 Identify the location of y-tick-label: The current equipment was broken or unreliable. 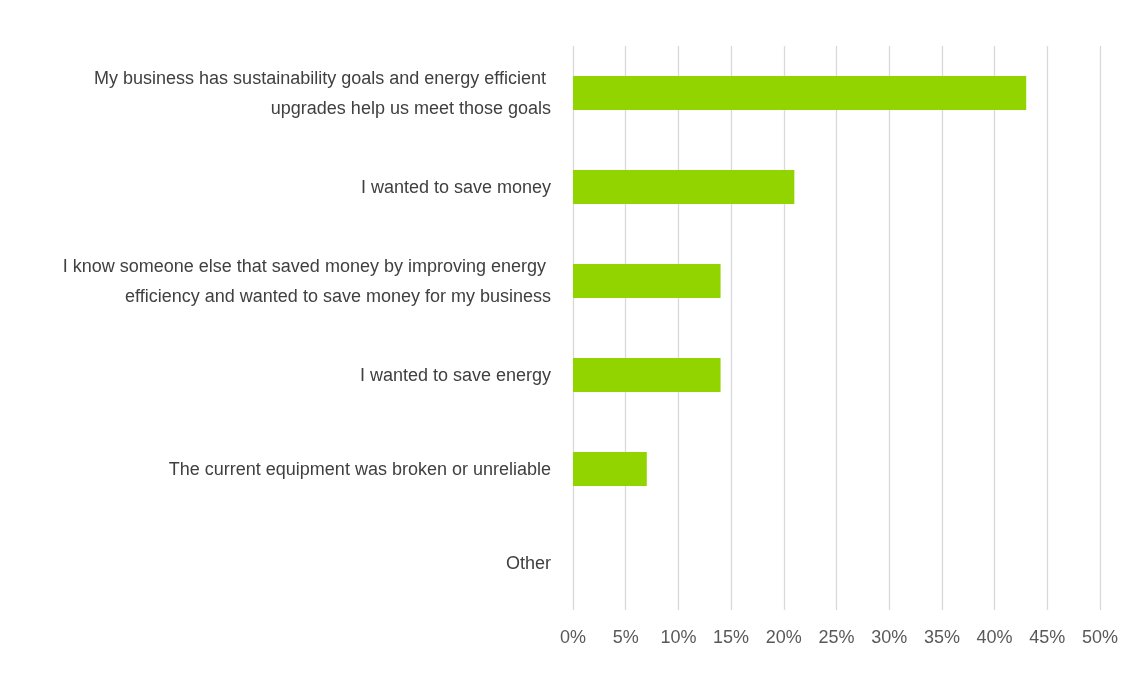
(359, 469).